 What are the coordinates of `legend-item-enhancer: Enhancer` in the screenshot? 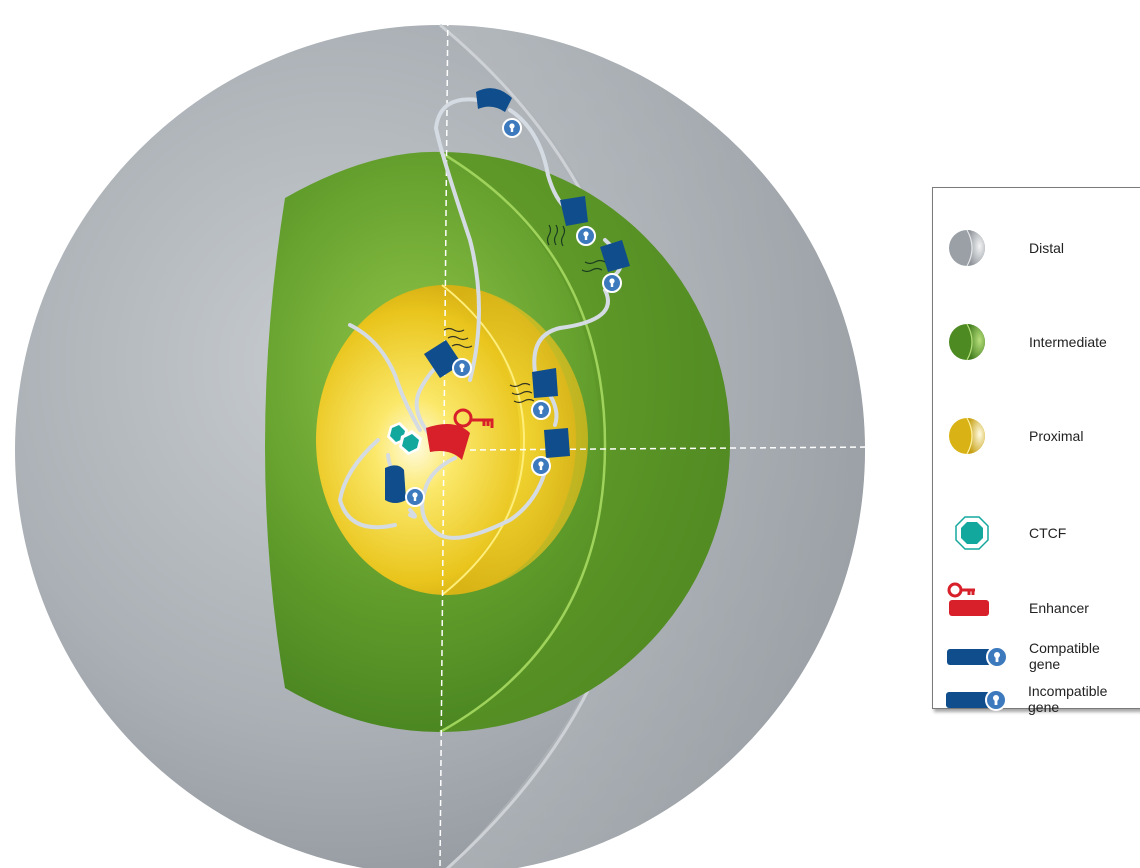 It's located at (1036, 614).